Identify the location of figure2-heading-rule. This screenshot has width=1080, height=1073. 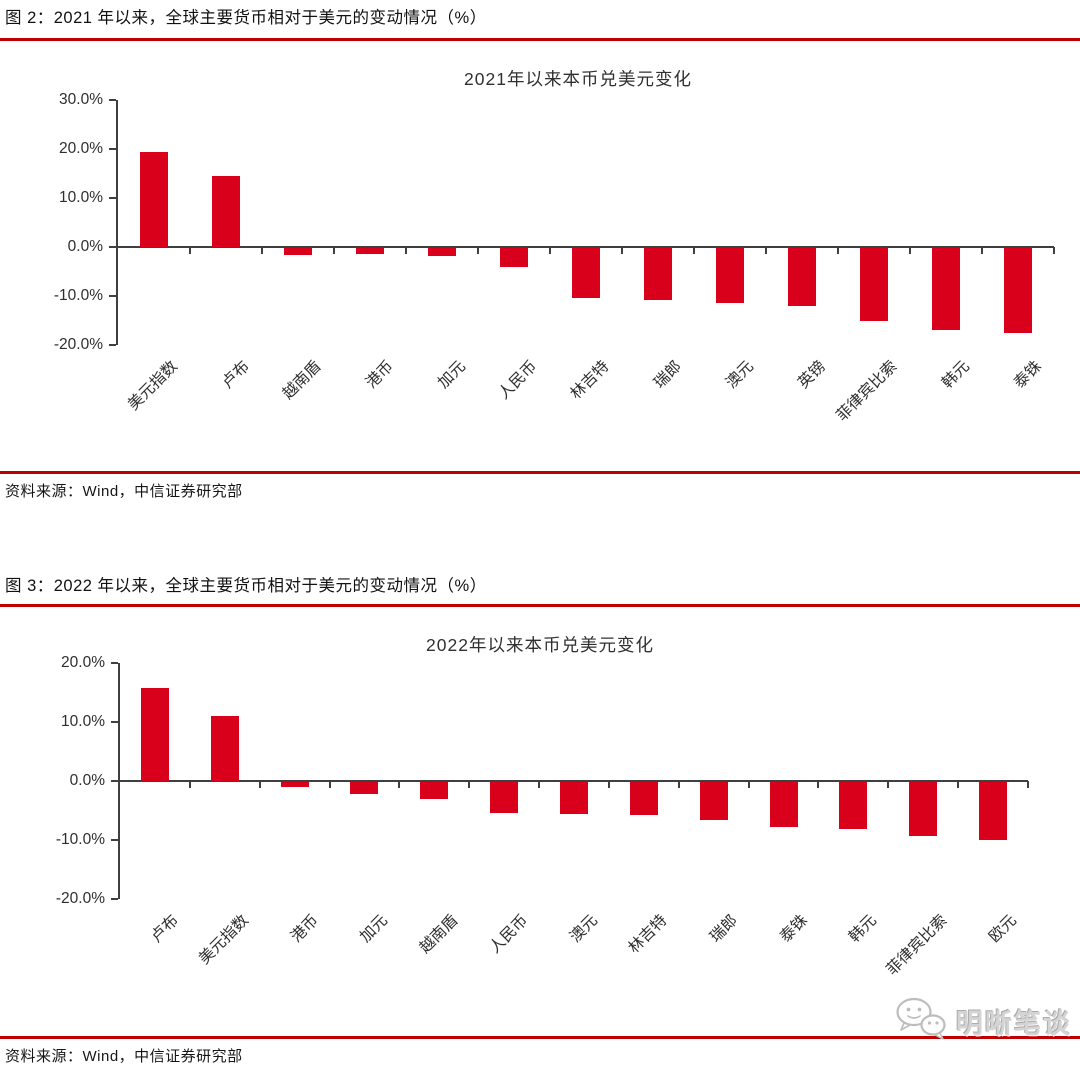
(540, 39).